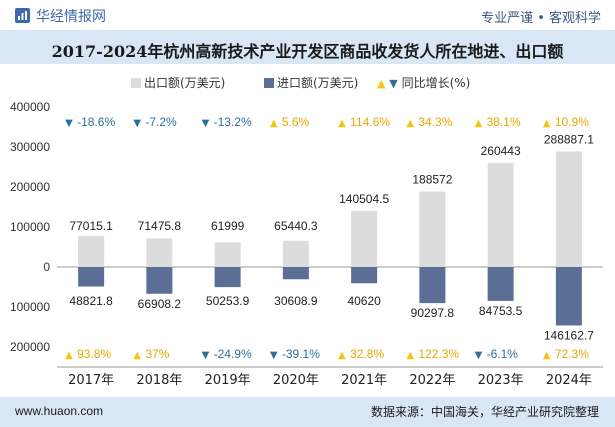 This screenshot has width=615, height=427. What do you see at coordinates (569, 335) in the screenshot?
I see `import-value-label: 146162.7` at bounding box center [569, 335].